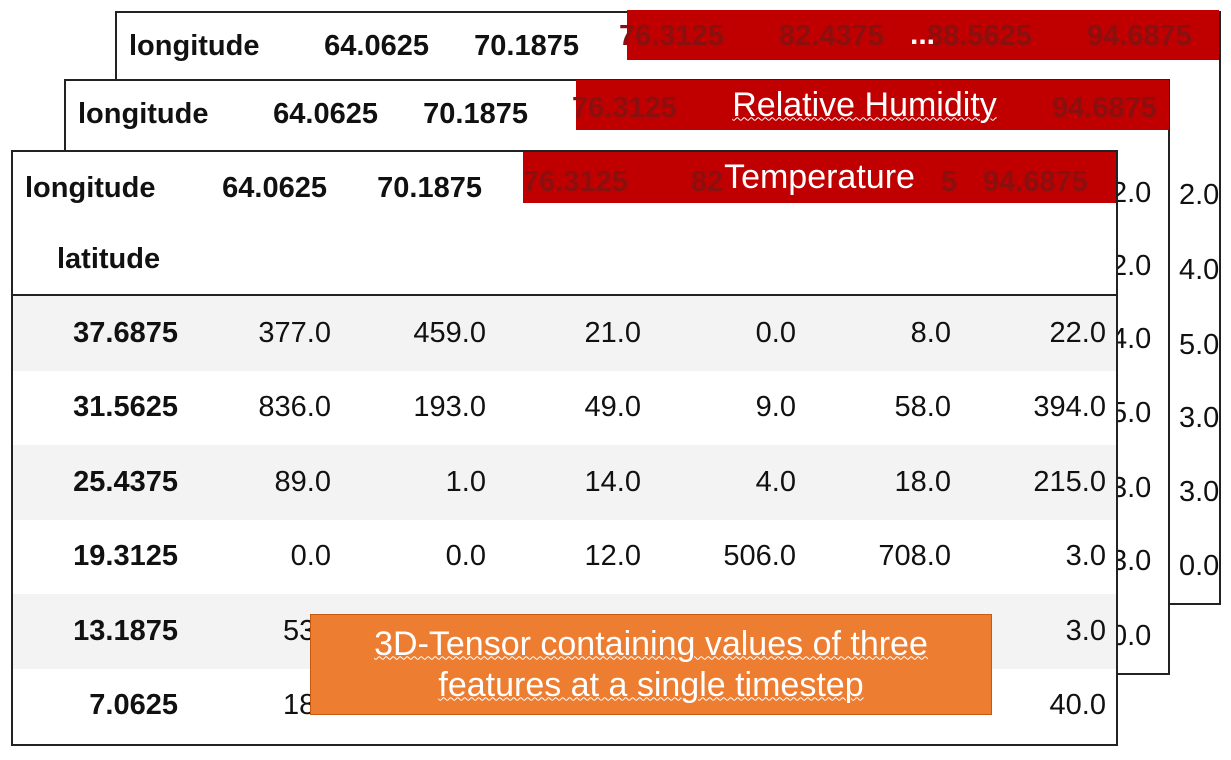 The image size is (1231, 760). I want to click on cell: 8.0, so click(930, 332).